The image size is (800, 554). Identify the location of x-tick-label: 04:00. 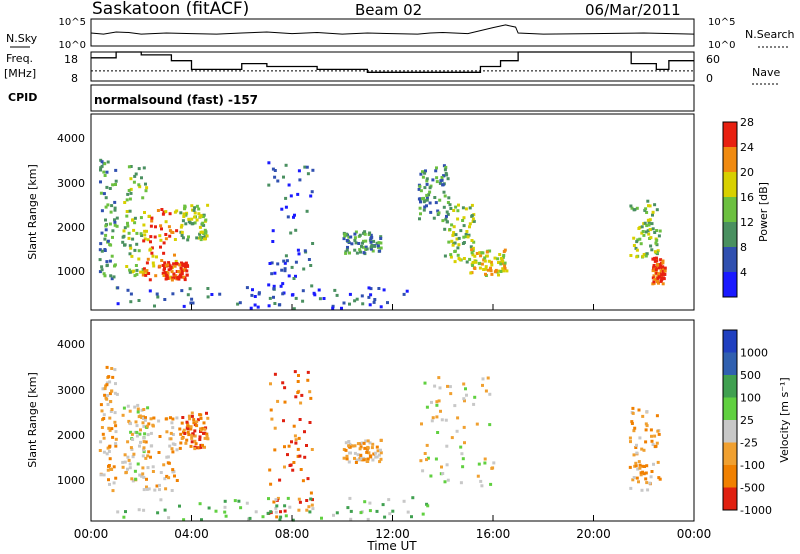
(191, 534).